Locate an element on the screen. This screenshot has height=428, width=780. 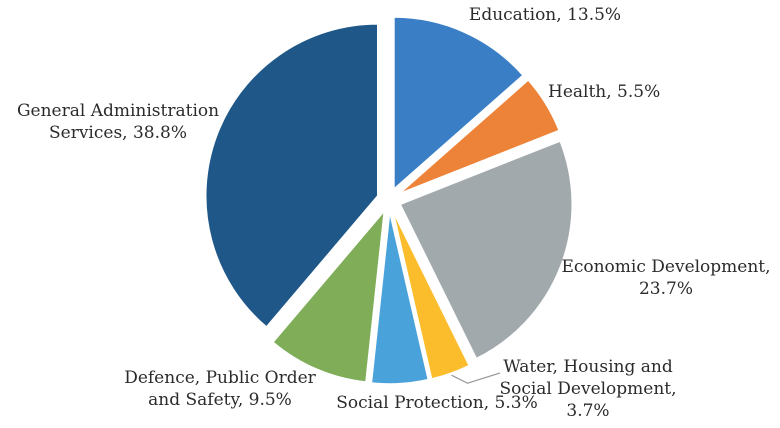
slice-label: Health, 5.5% is located at coordinates (604, 92).